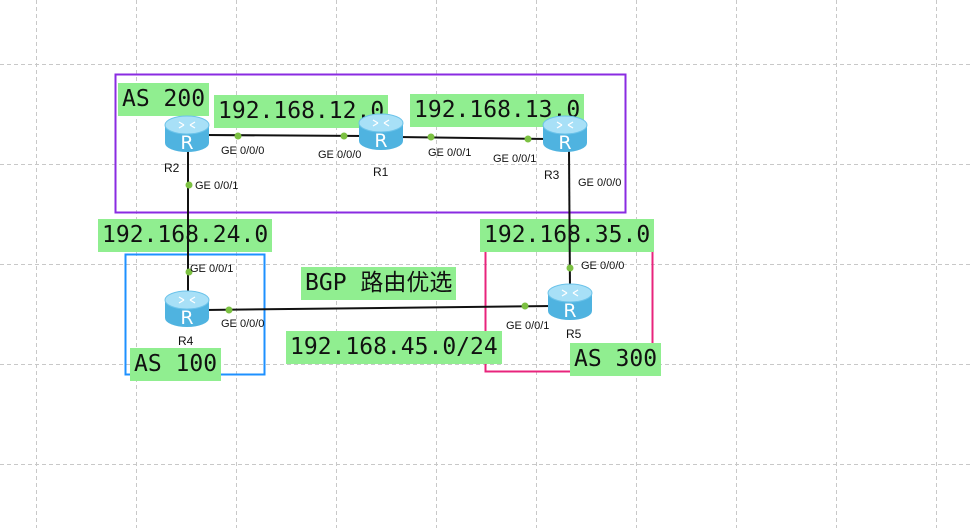 The height and width of the screenshot is (528, 973). Describe the element at coordinates (185, 235) in the screenshot. I see `network-label-24: 192.168.24.0` at that location.